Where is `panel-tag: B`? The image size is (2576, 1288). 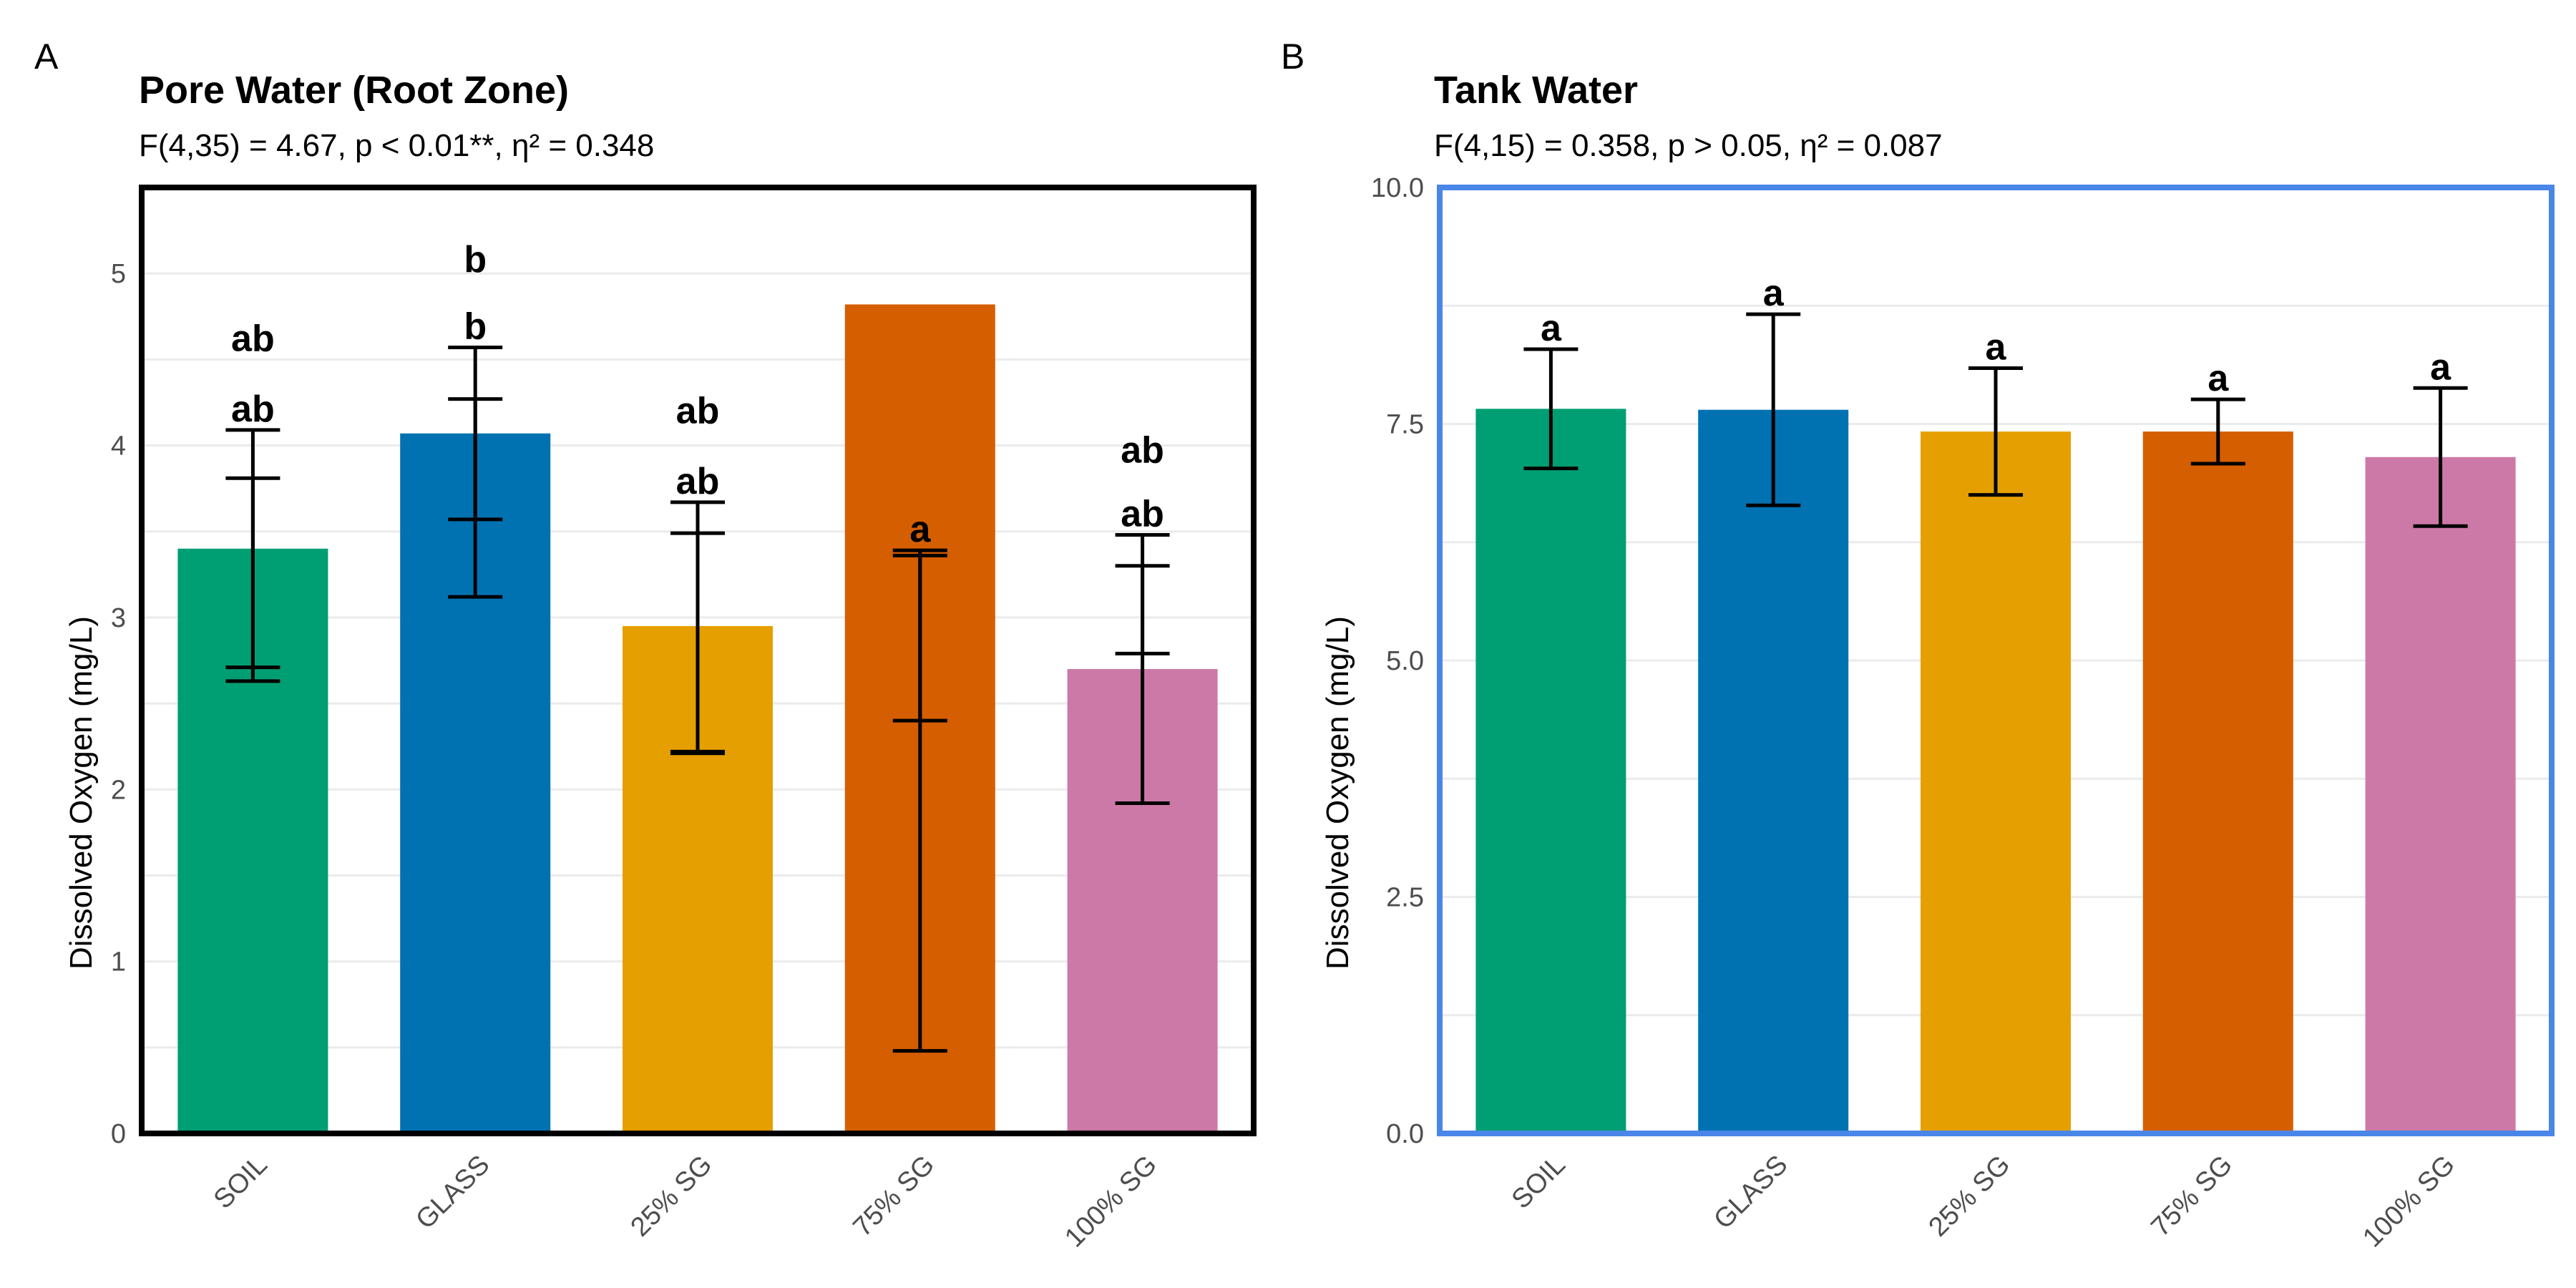 panel-tag: B is located at coordinates (1292, 56).